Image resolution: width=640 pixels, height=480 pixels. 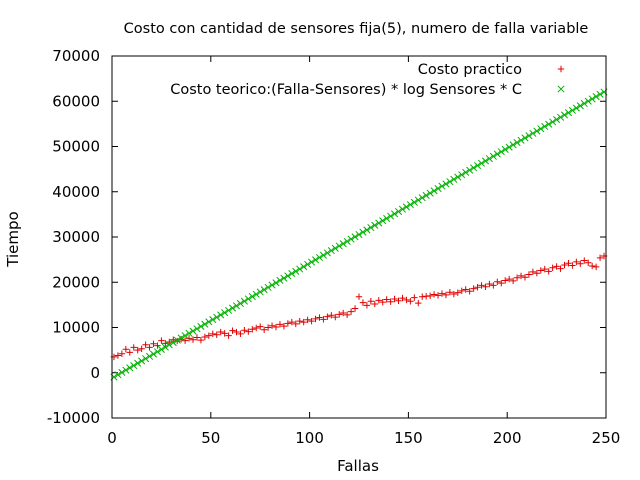 I want to click on y-tick-label: 0, so click(x=95, y=373).